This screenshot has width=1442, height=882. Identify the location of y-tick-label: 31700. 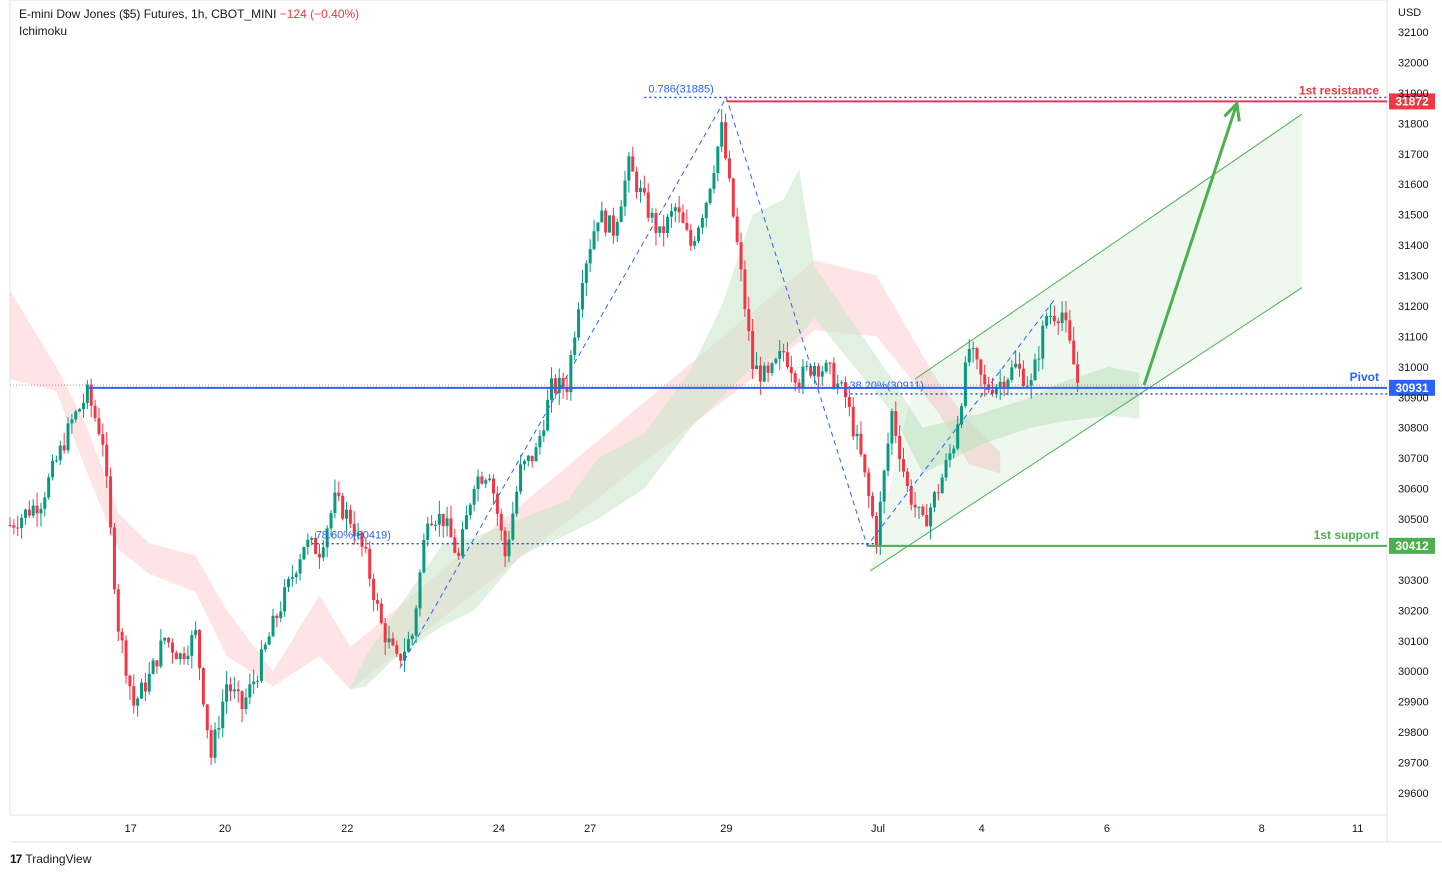
(1413, 155).